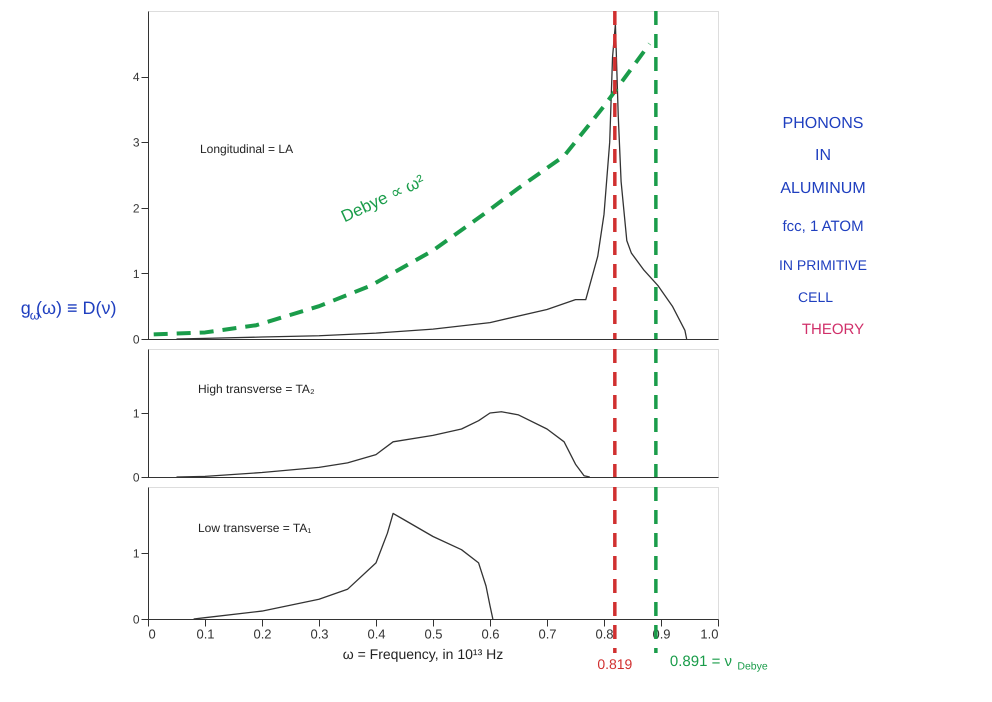 This screenshot has height=702, width=992. I want to click on text: IN, so click(823, 155).